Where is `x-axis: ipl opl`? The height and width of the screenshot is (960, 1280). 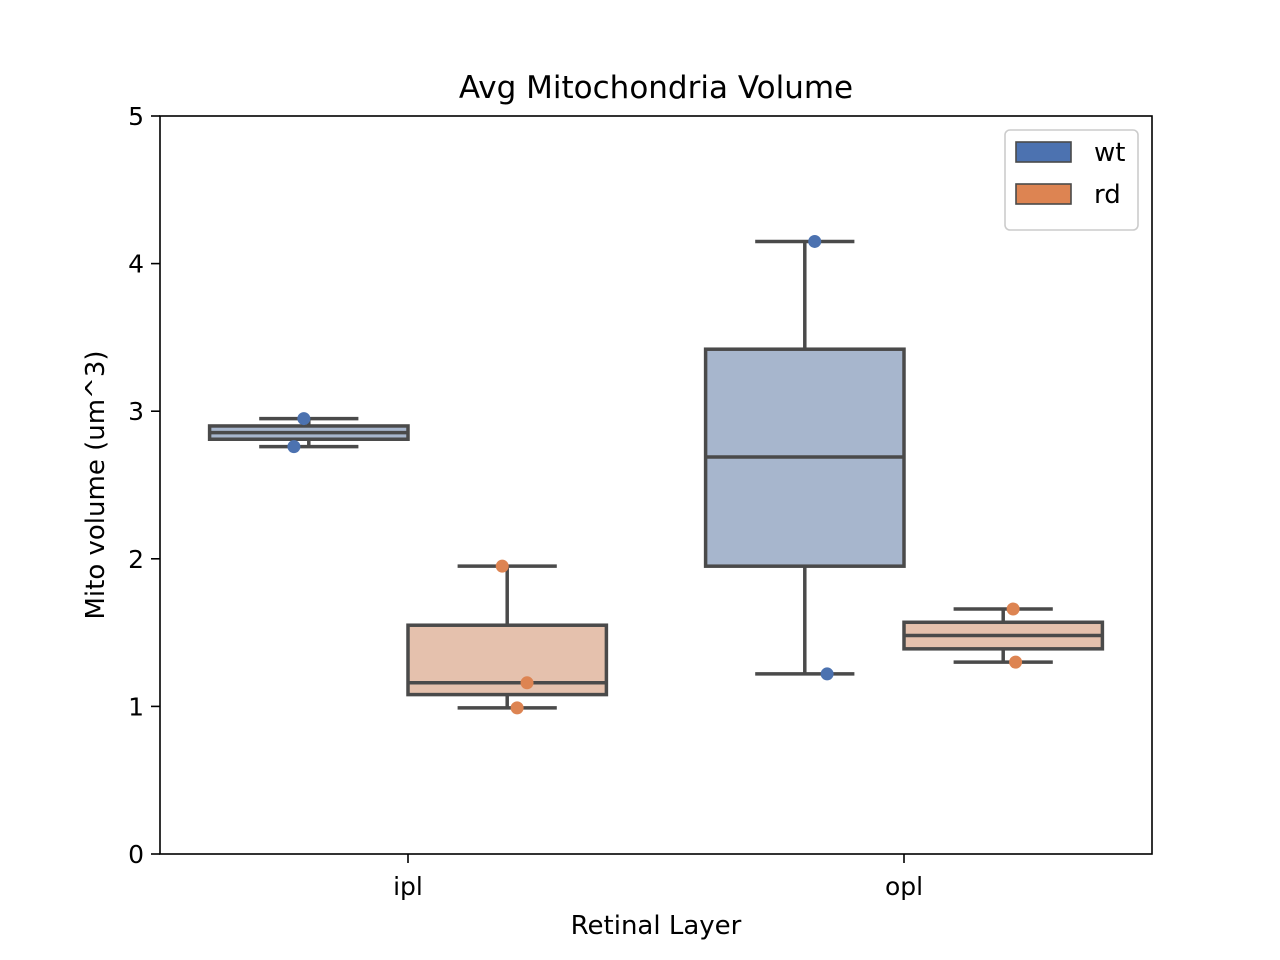
x-axis: ipl opl is located at coordinates (658, 877).